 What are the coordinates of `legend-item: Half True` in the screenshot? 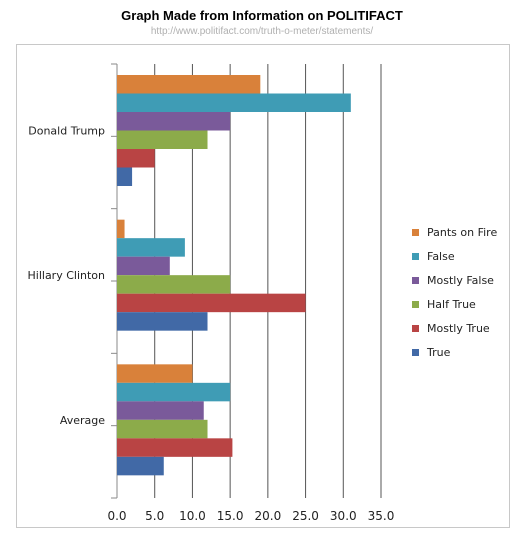 It's located at (454, 304).